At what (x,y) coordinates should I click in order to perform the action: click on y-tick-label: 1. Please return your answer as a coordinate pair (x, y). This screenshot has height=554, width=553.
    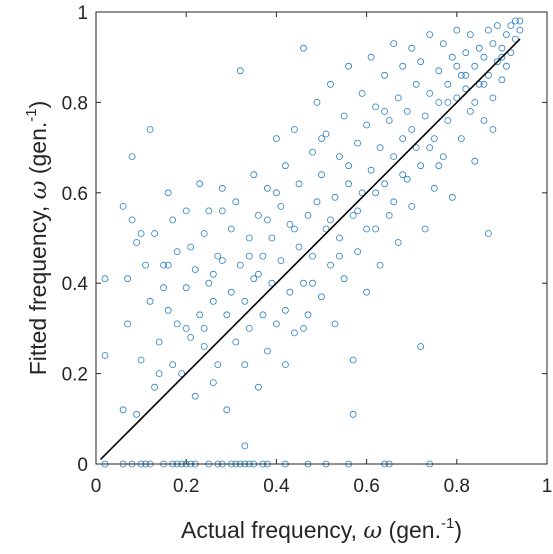
    Looking at the image, I should click on (82, 13).